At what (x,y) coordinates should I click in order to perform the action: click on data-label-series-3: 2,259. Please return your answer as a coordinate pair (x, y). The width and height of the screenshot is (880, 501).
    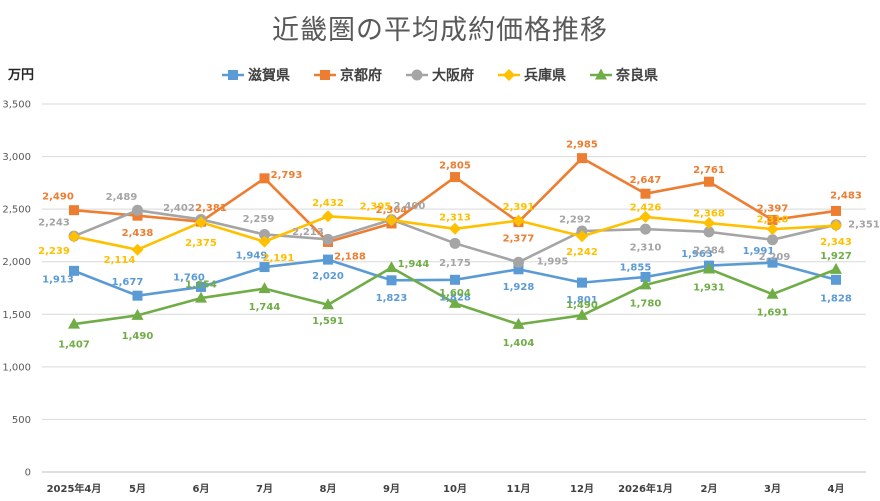
    Looking at the image, I should click on (259, 219).